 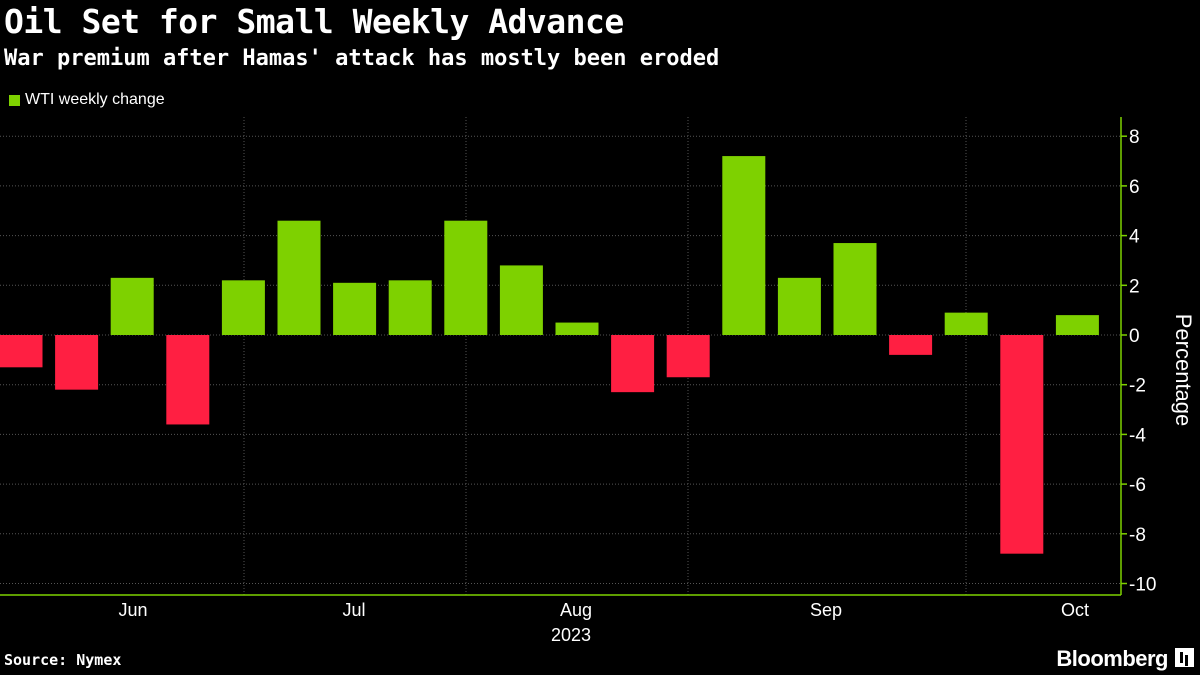 What do you see at coordinates (132, 610) in the screenshot?
I see `x-tick-label: Jun` at bounding box center [132, 610].